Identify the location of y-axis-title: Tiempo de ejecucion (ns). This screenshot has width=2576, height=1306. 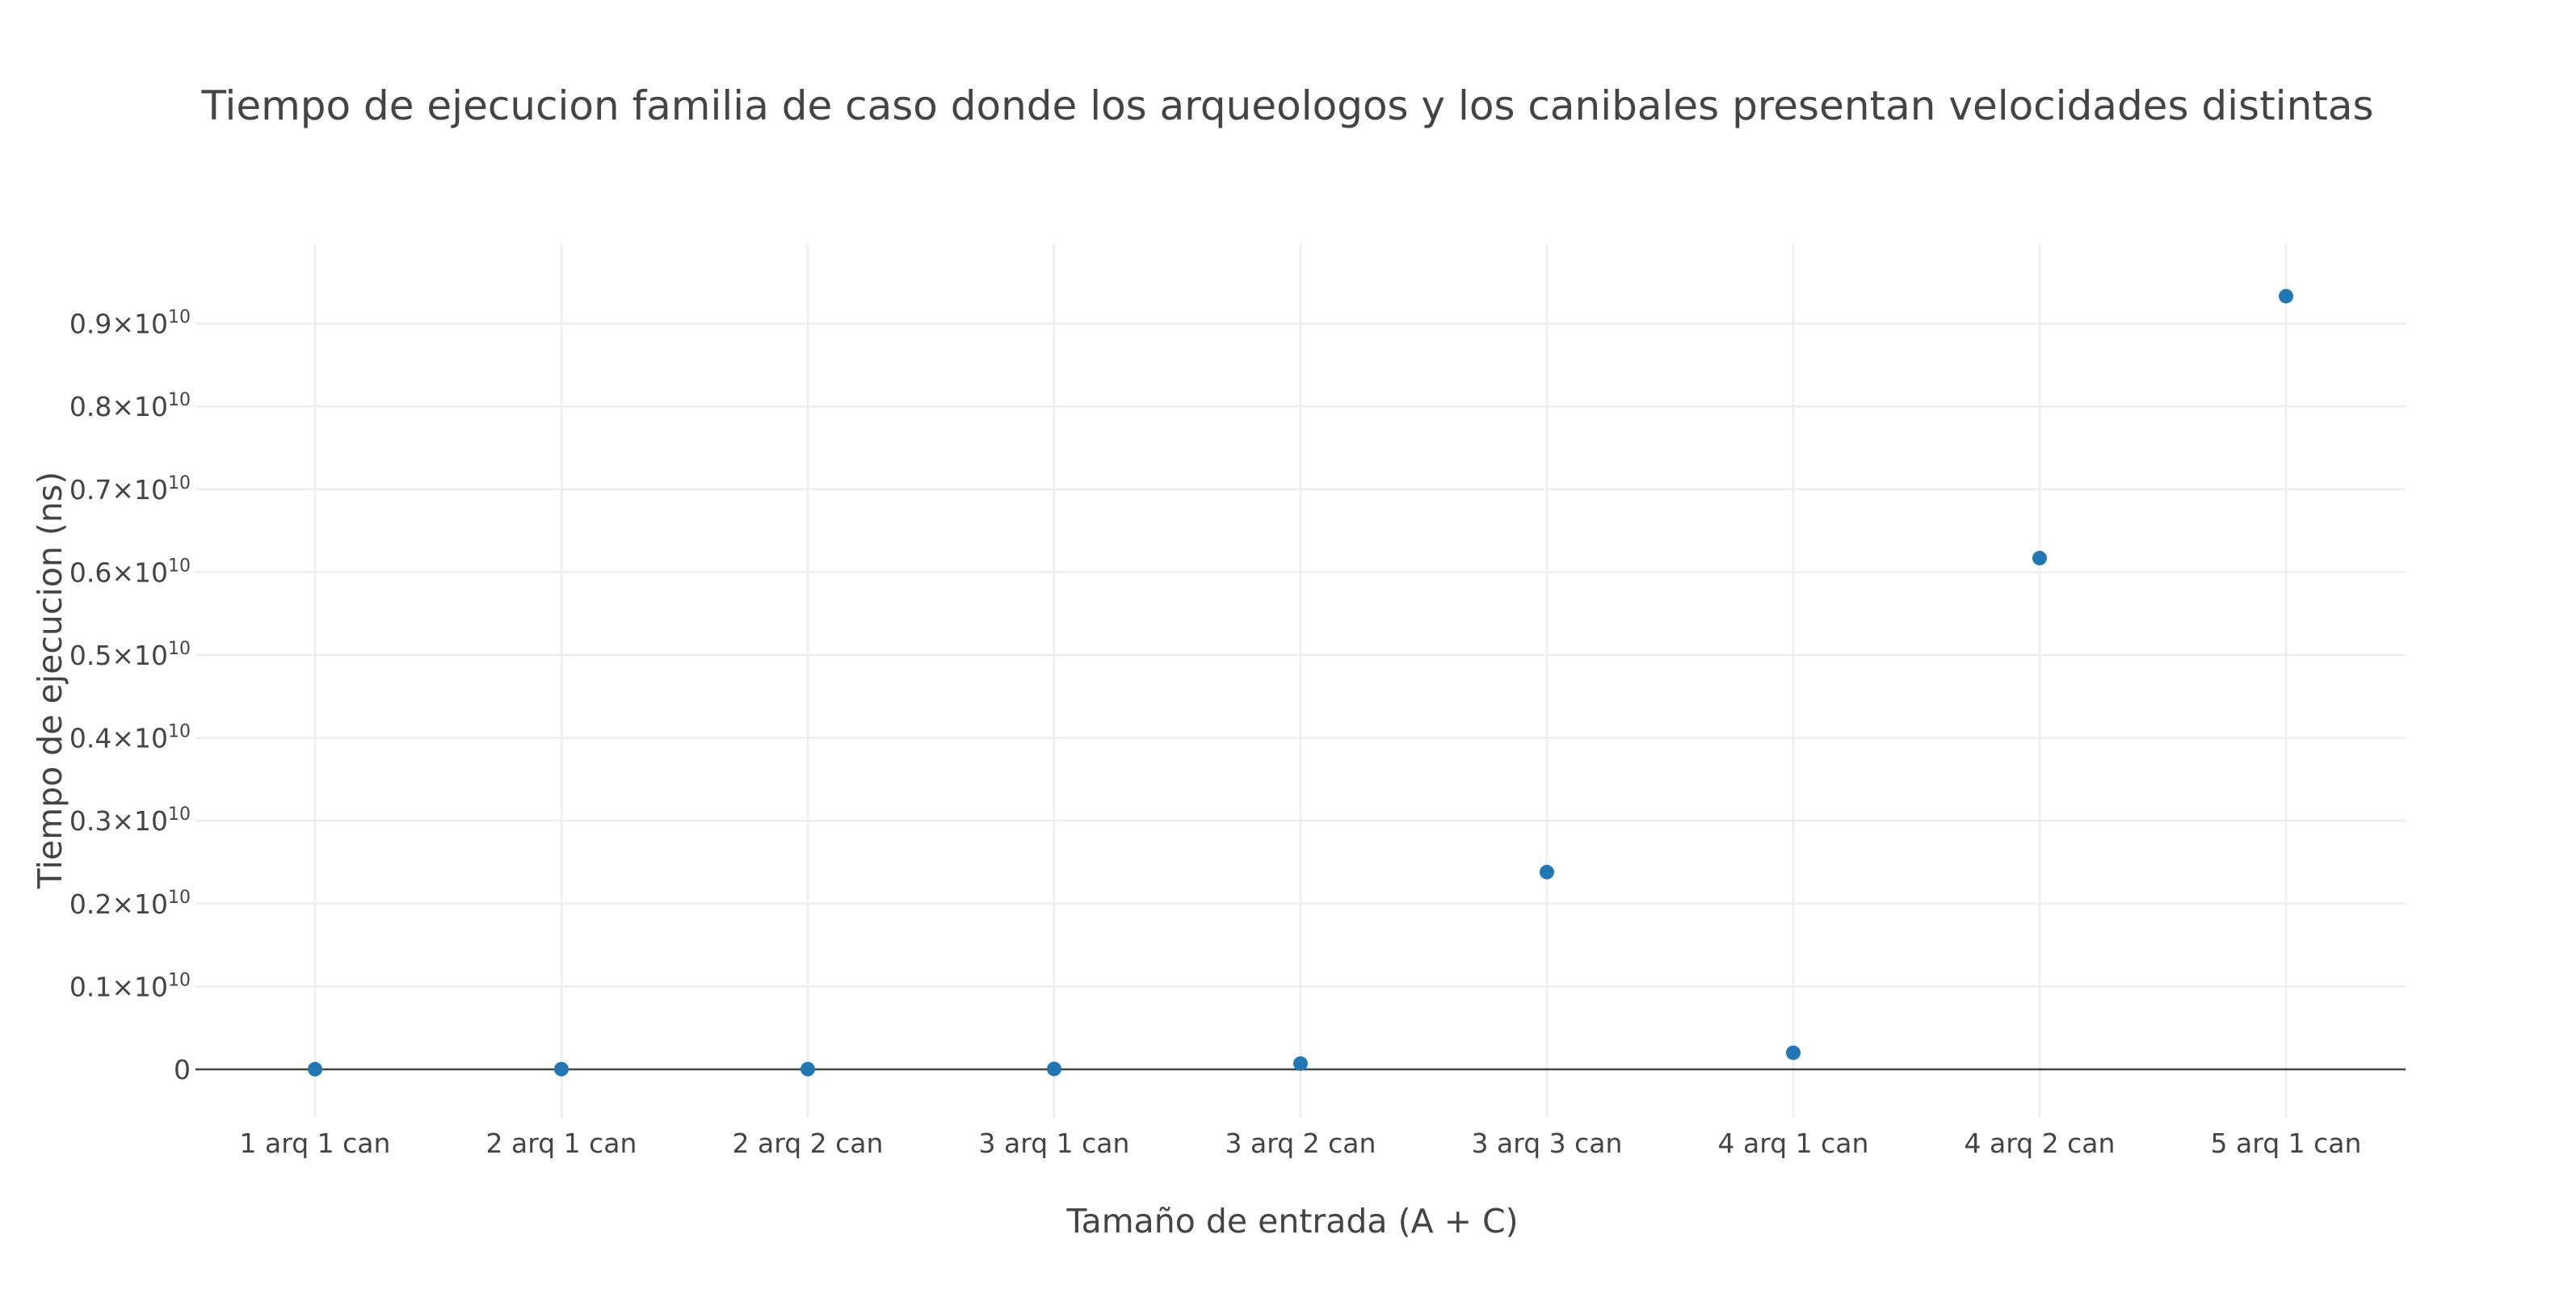
(50, 681).